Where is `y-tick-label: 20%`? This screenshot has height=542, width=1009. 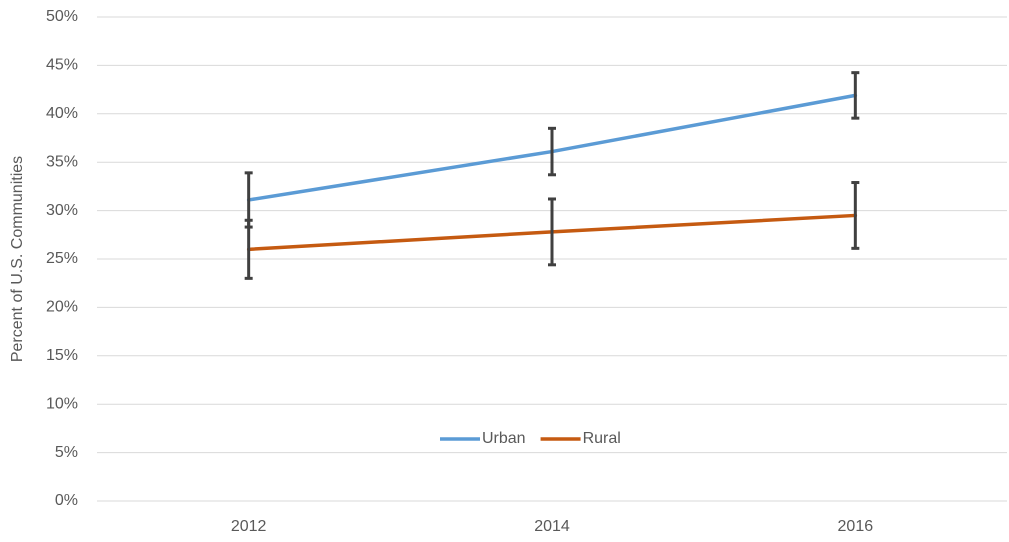 y-tick-label: 20% is located at coordinates (62, 307).